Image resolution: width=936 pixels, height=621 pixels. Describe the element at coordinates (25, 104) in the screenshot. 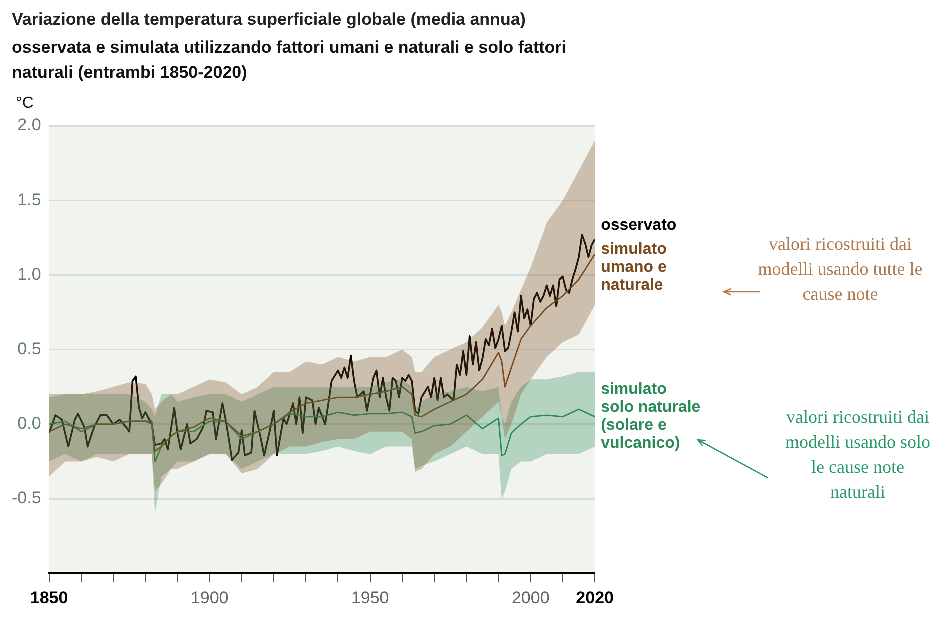

I see `y-axis-title: °C` at that location.